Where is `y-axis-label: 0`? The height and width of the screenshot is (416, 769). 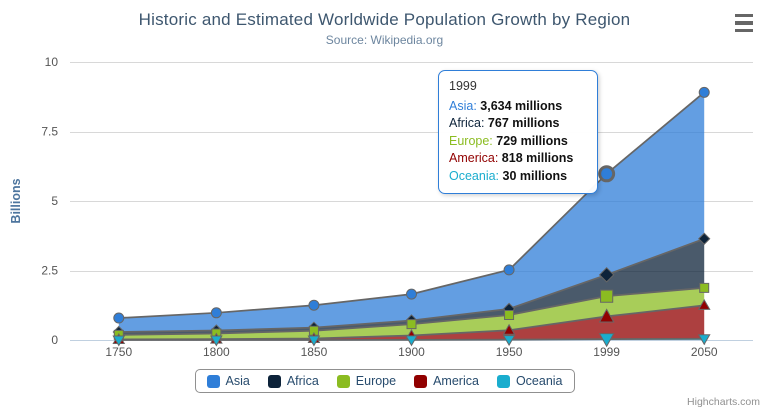
y-axis-label: 0 is located at coordinates (54, 340).